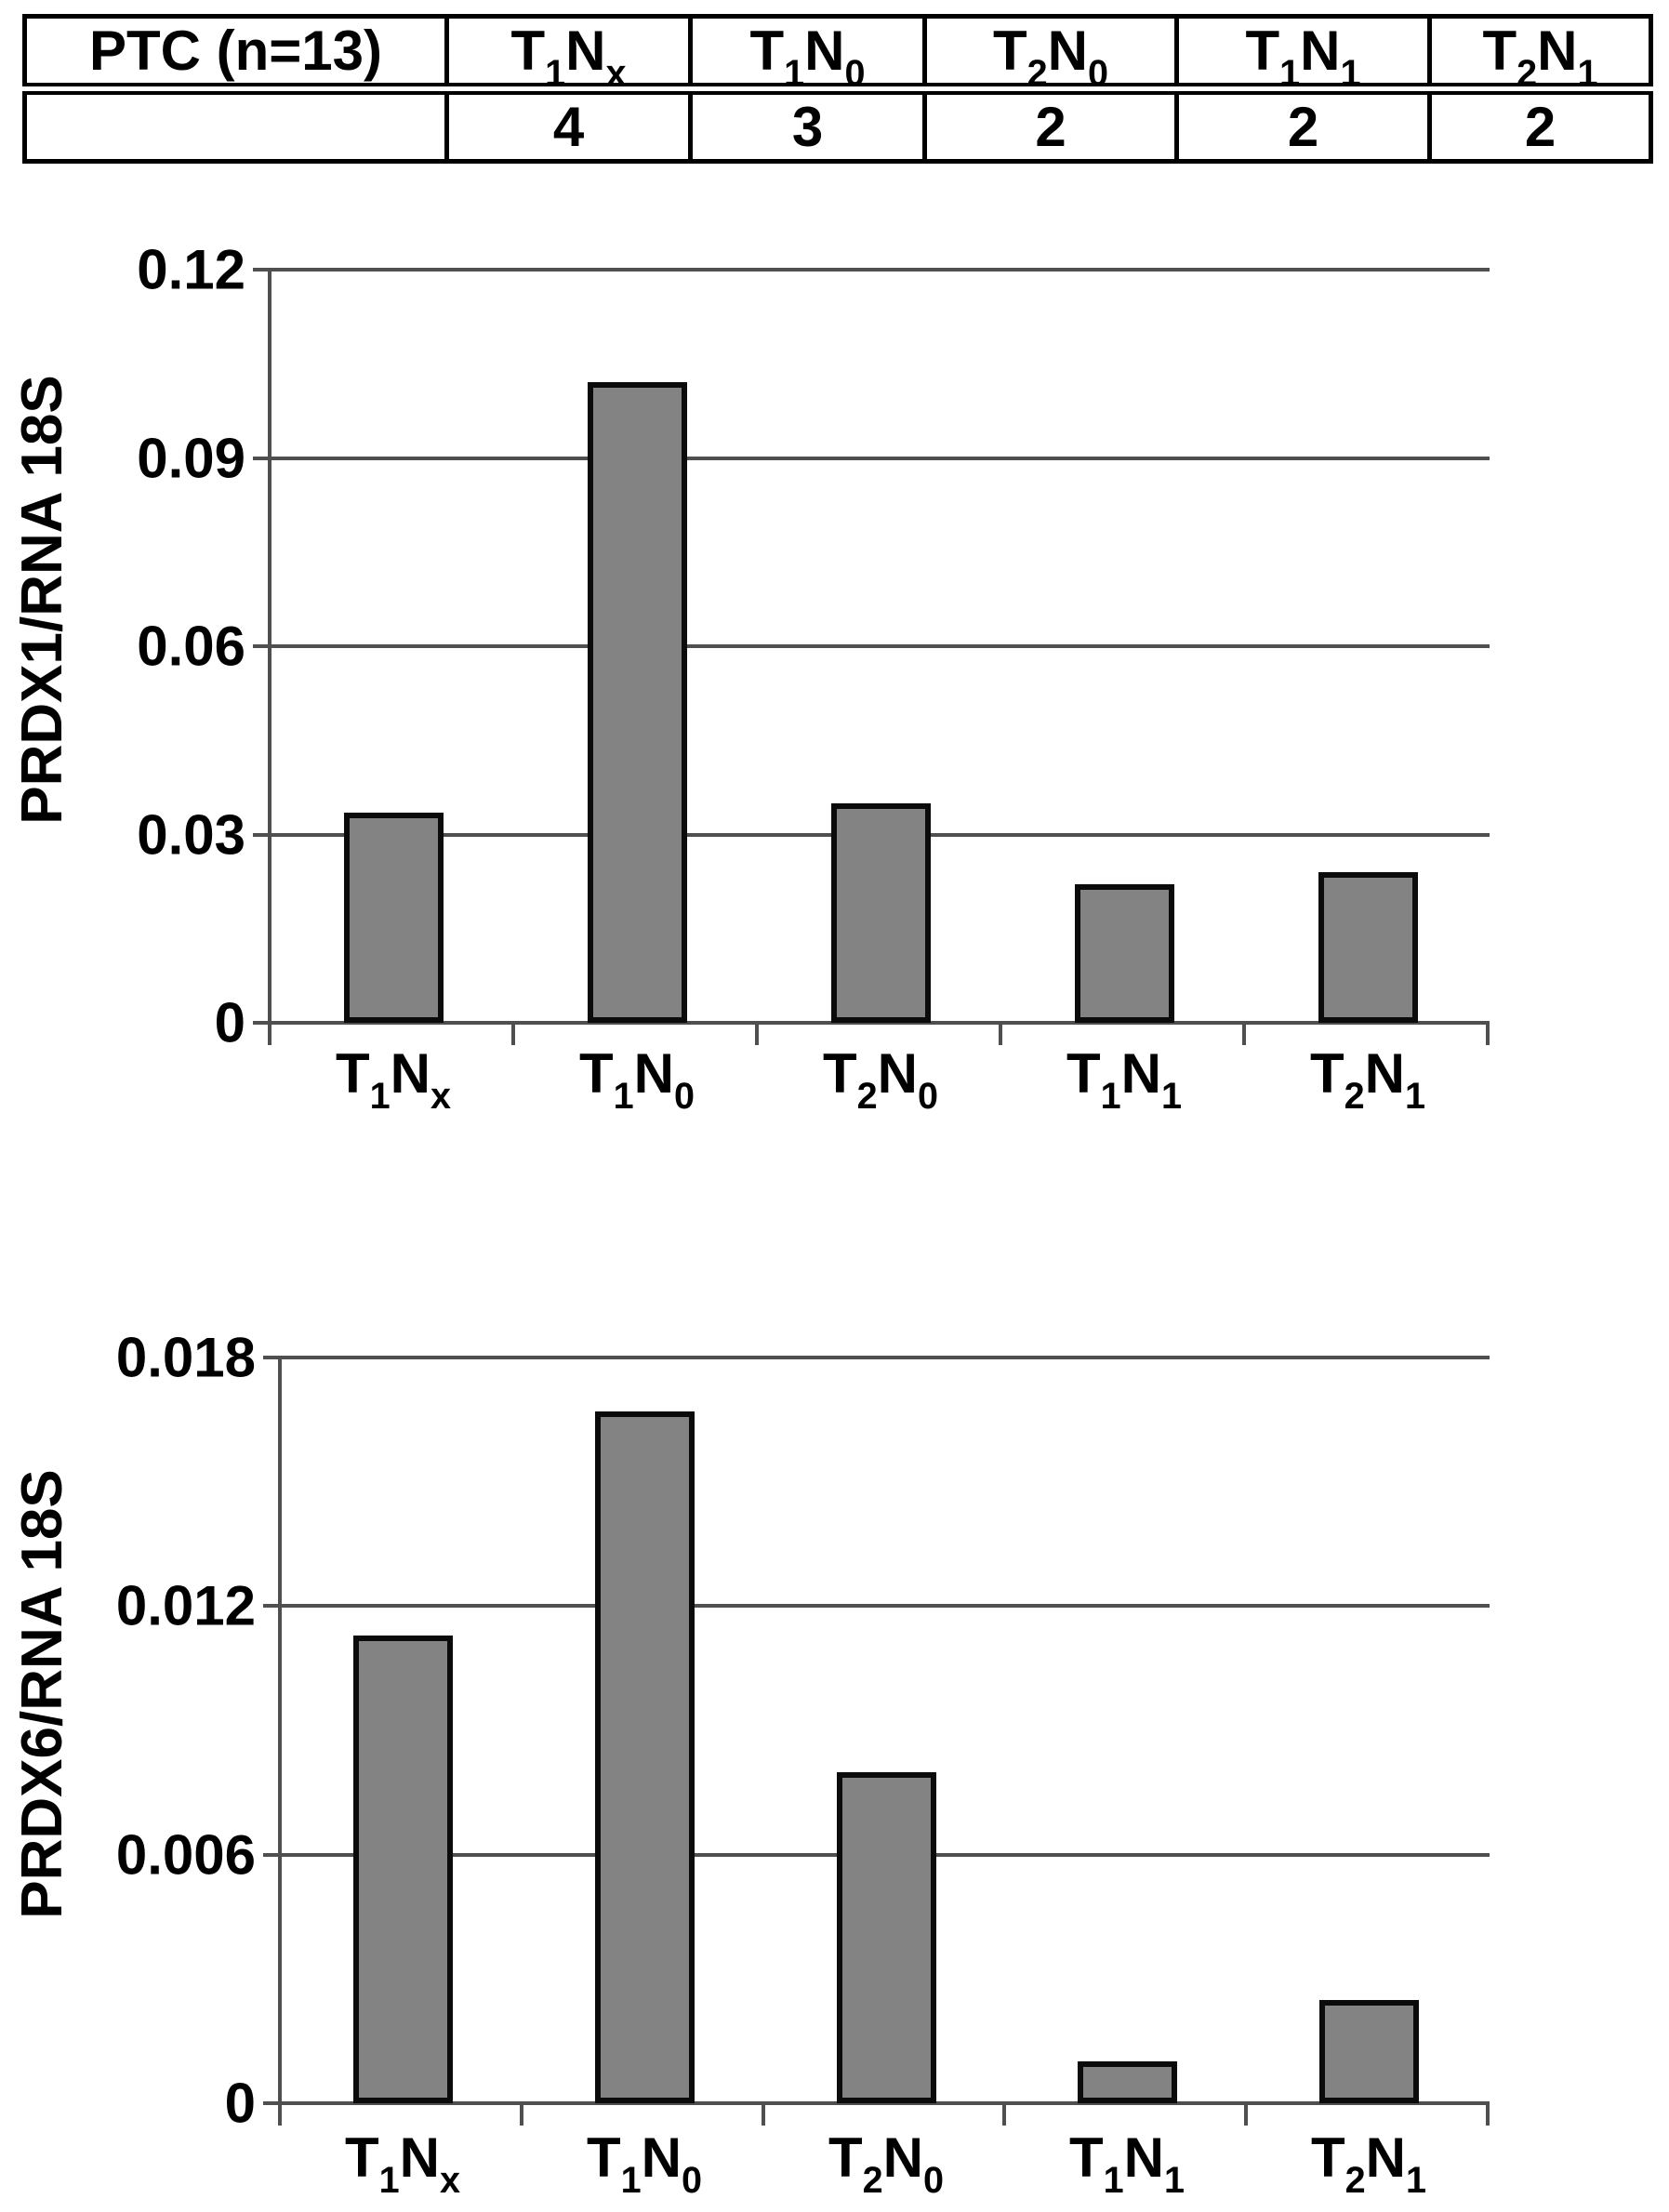  I want to click on y-axis-title: PRDX1/RNA 18S, so click(42, 600).